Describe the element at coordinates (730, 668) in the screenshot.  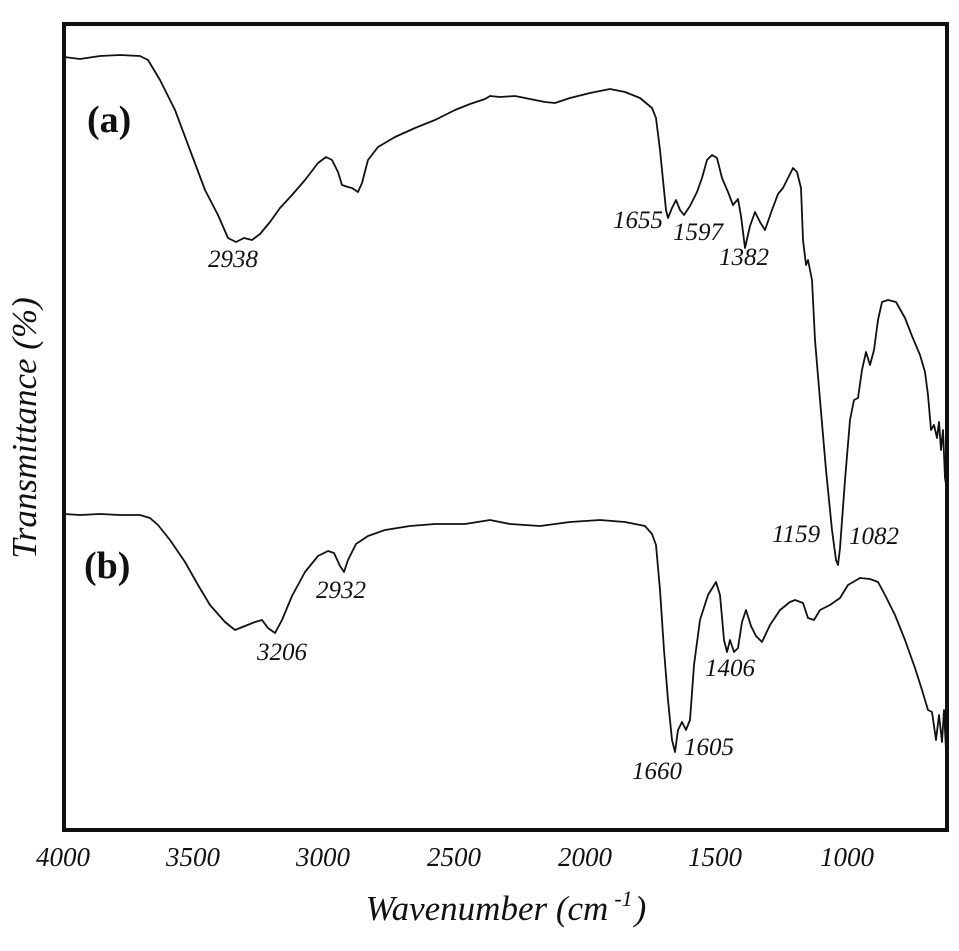
I see `peak-label-b-1406: 1406` at that location.